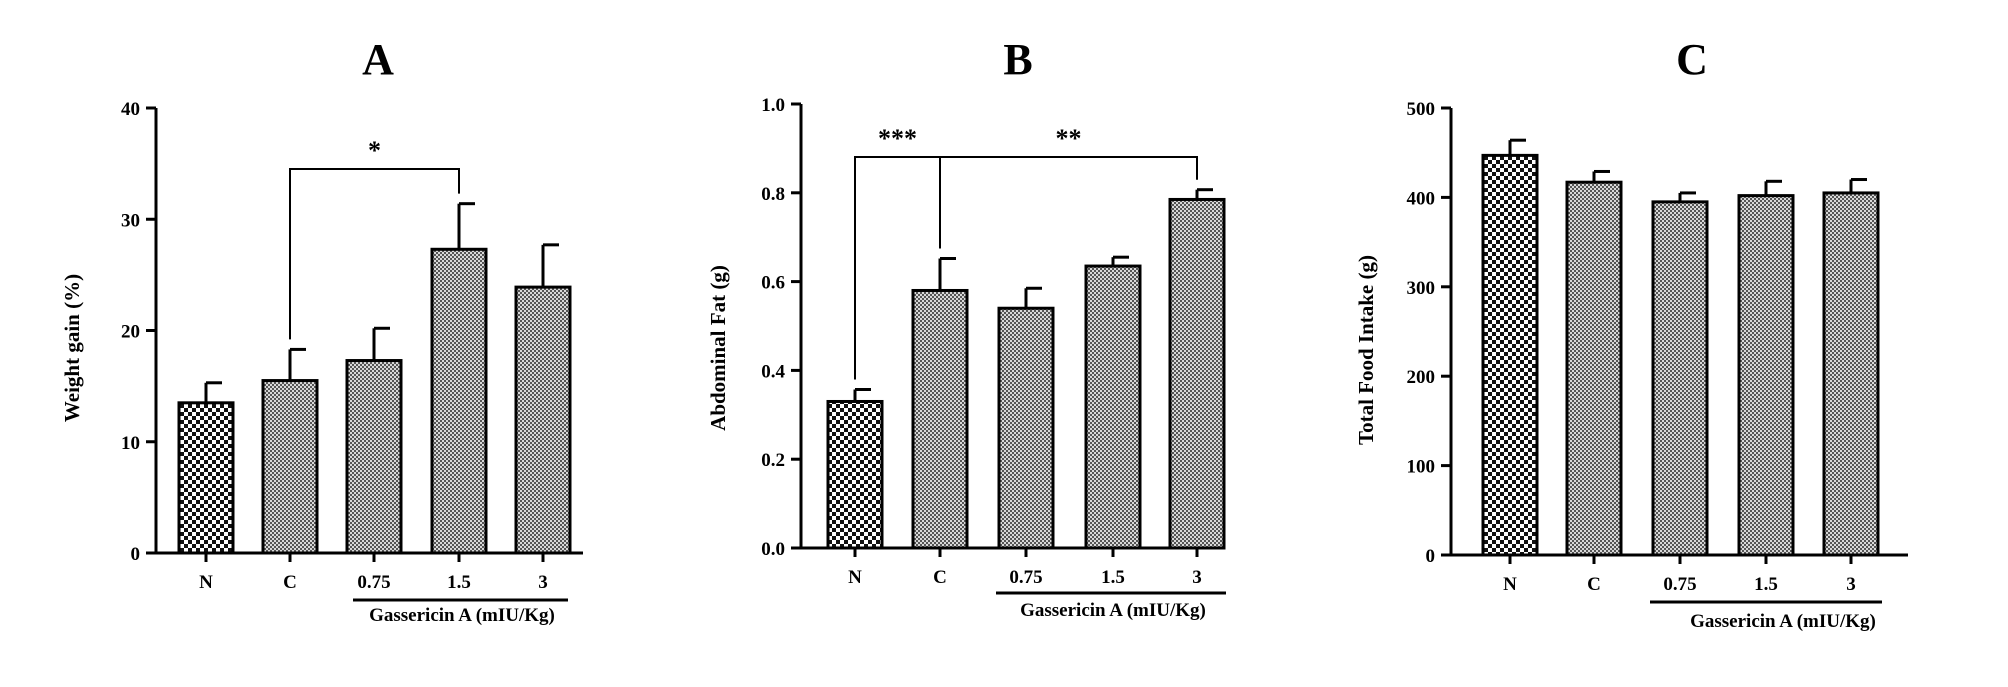  I want to click on panel-a-x-tick-label: N, so click(206, 582).